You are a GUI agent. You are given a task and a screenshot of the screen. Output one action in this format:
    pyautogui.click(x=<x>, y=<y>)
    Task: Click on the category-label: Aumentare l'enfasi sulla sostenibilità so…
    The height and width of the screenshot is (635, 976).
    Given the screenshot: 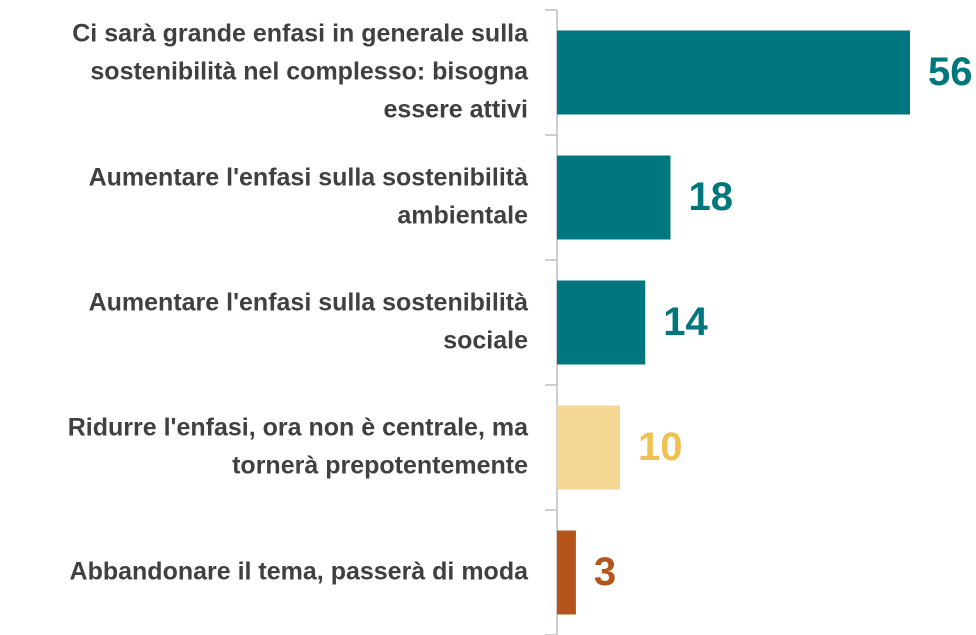 What is the action you would take?
    pyautogui.click(x=309, y=321)
    